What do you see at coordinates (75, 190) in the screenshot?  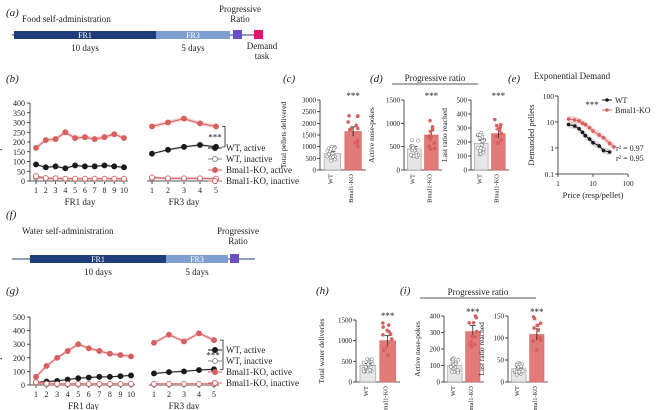 I see `plot-b-x-tick-label: 5` at bounding box center [75, 190].